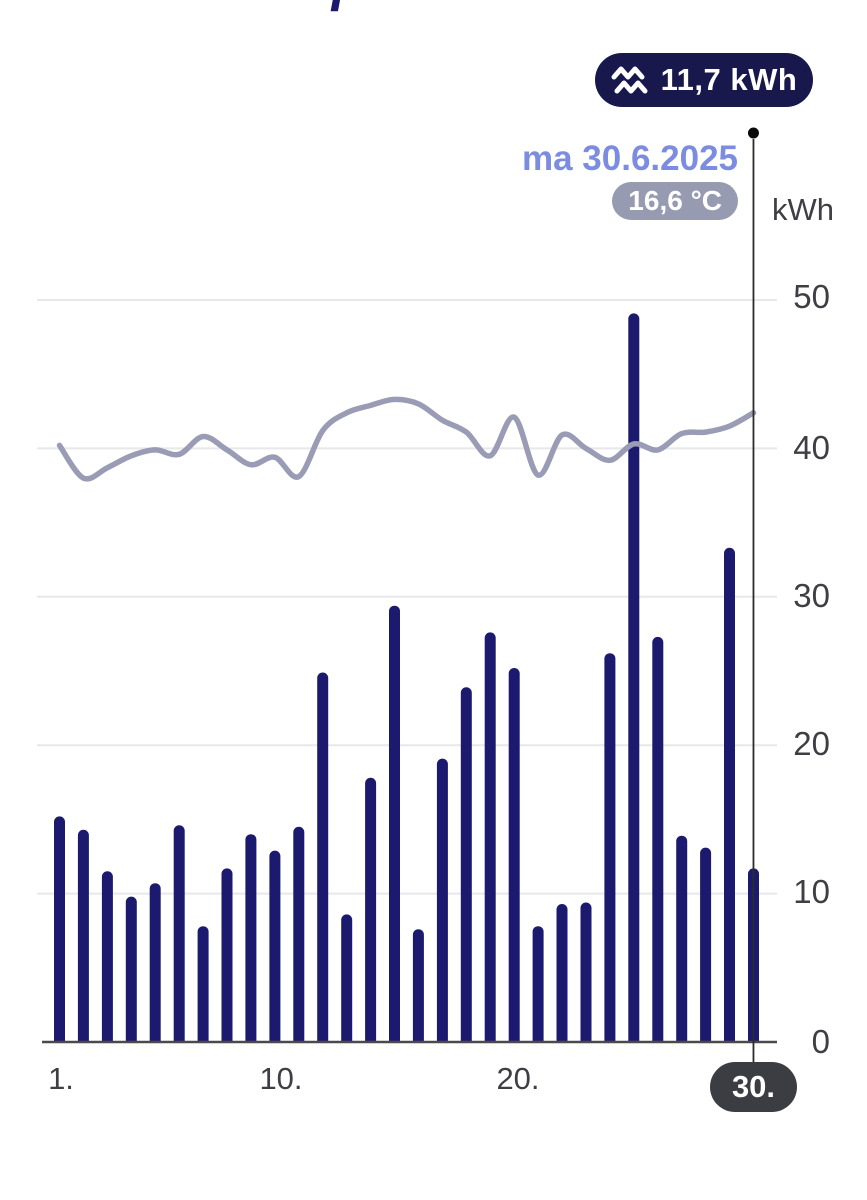  Describe the element at coordinates (338, 6) in the screenshot. I see `clipped-title-glyph: /` at that location.